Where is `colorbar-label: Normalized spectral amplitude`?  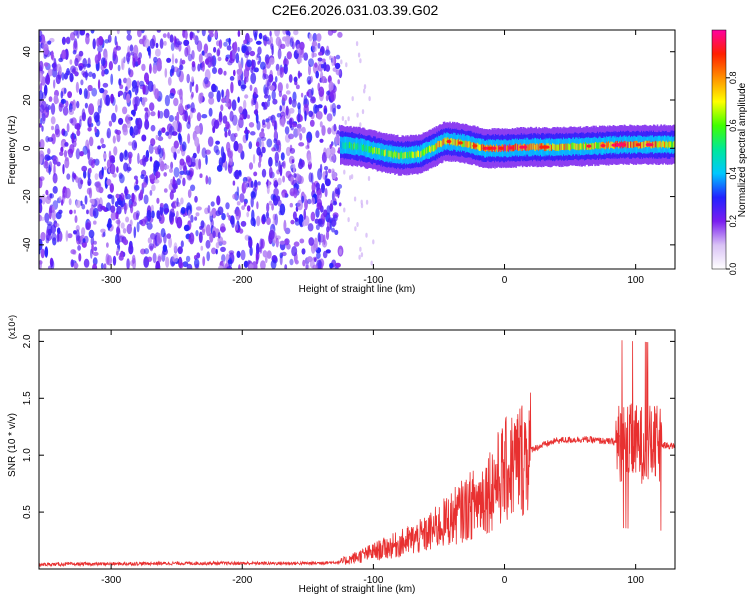
colorbar-label: Normalized spectral amplitude is located at coordinates (742, 149).